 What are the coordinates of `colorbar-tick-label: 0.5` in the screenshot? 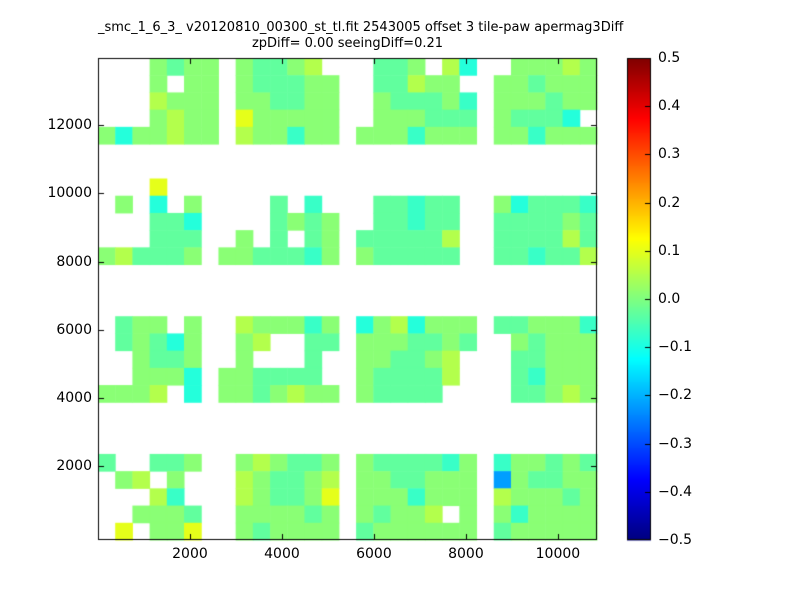 It's located at (669, 58).